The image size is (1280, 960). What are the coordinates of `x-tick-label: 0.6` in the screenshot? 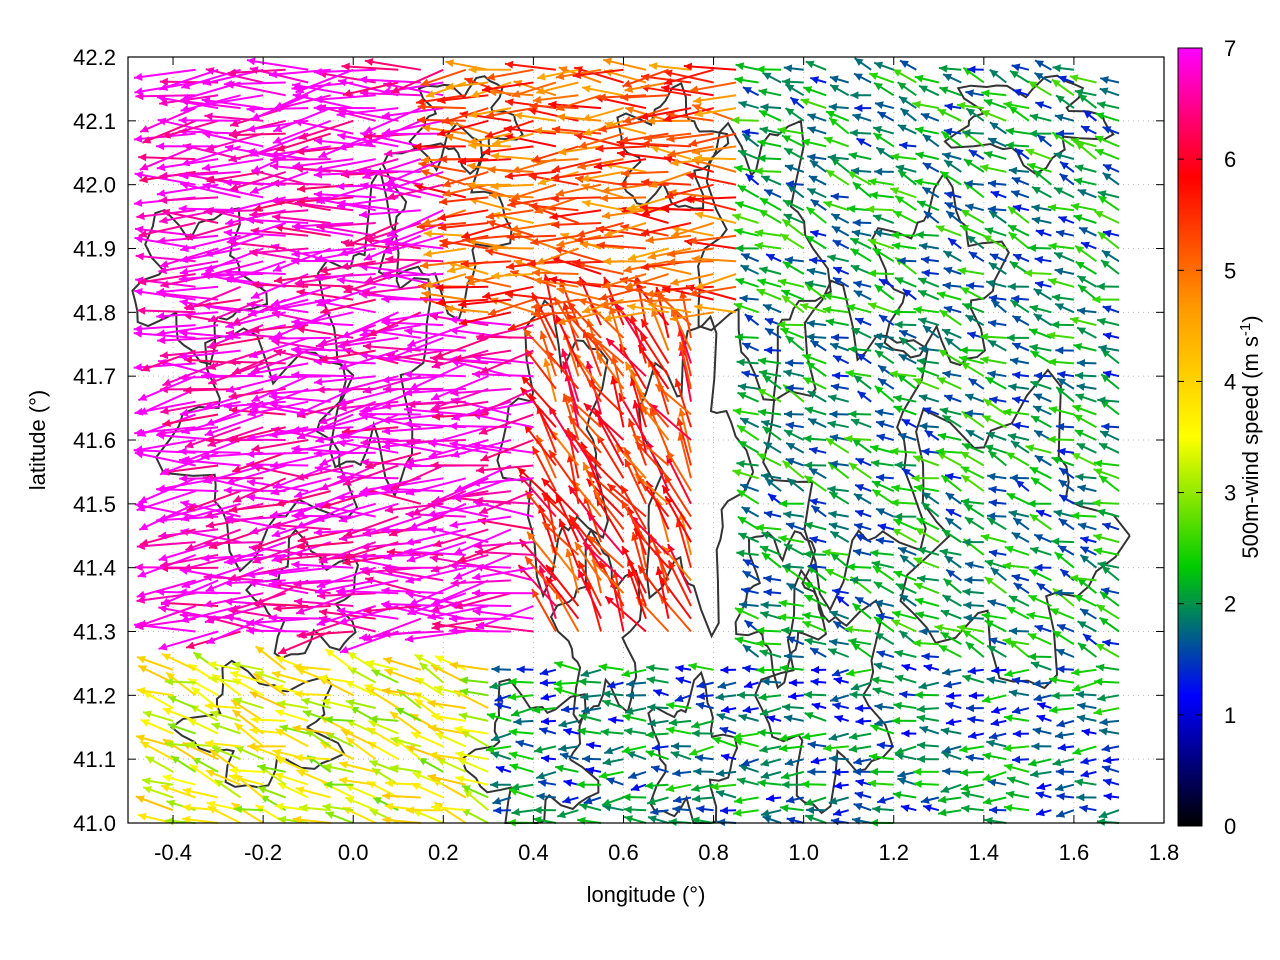 It's located at (623, 852).